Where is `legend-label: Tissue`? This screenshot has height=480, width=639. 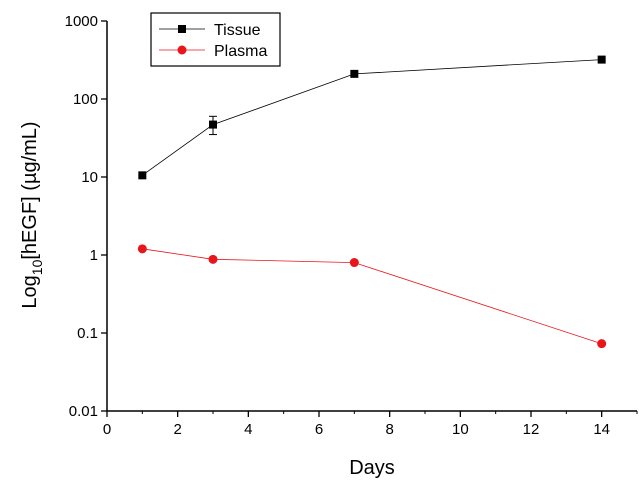
legend-label: Tissue is located at coordinates (237, 30).